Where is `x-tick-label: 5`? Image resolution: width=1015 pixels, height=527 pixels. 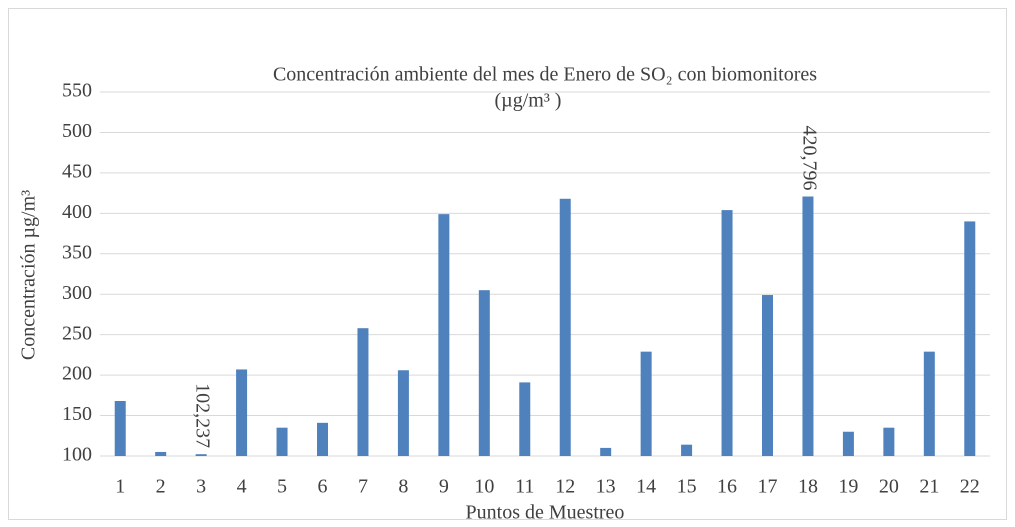 x-tick-label: 5 is located at coordinates (282, 487).